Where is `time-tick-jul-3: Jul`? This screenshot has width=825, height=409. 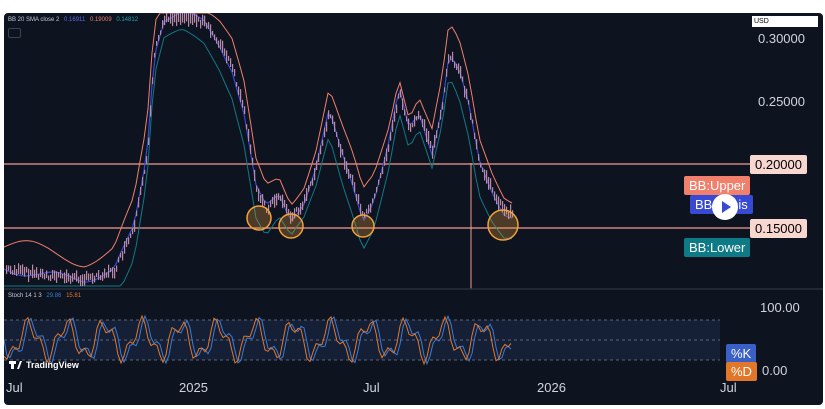 time-tick-jul-3: Jul is located at coordinates (728, 387).